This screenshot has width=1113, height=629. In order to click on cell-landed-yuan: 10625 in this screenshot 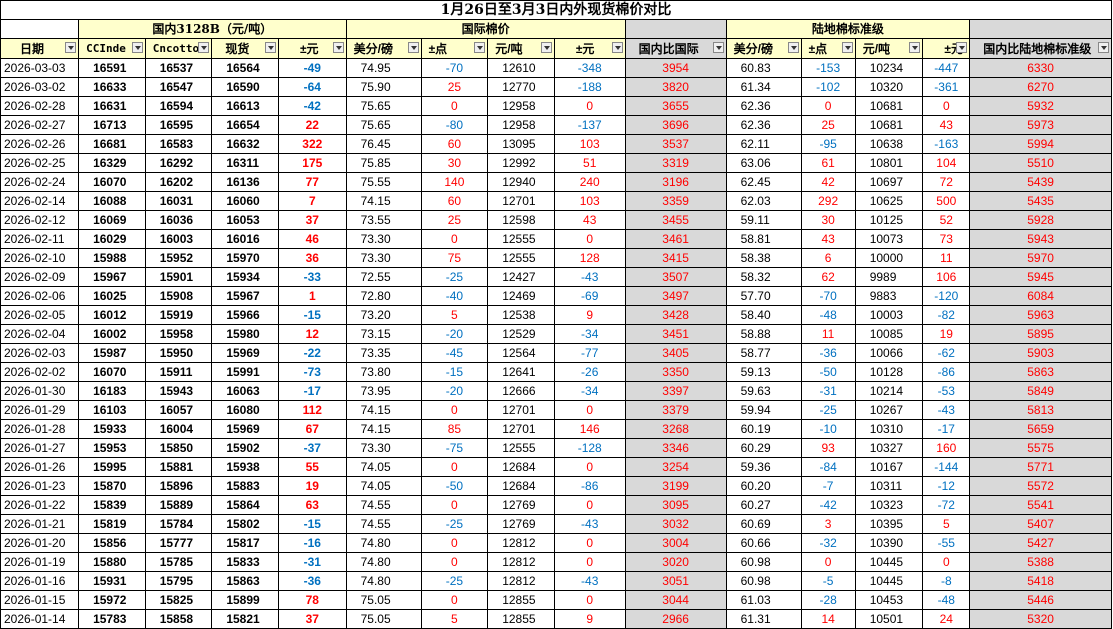, I will do `click(889, 201)`.